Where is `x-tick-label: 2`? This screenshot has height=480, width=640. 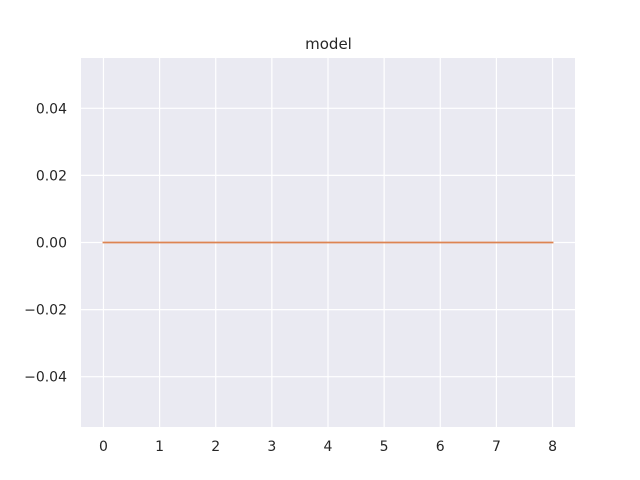
x-tick-label: 2 is located at coordinates (215, 447).